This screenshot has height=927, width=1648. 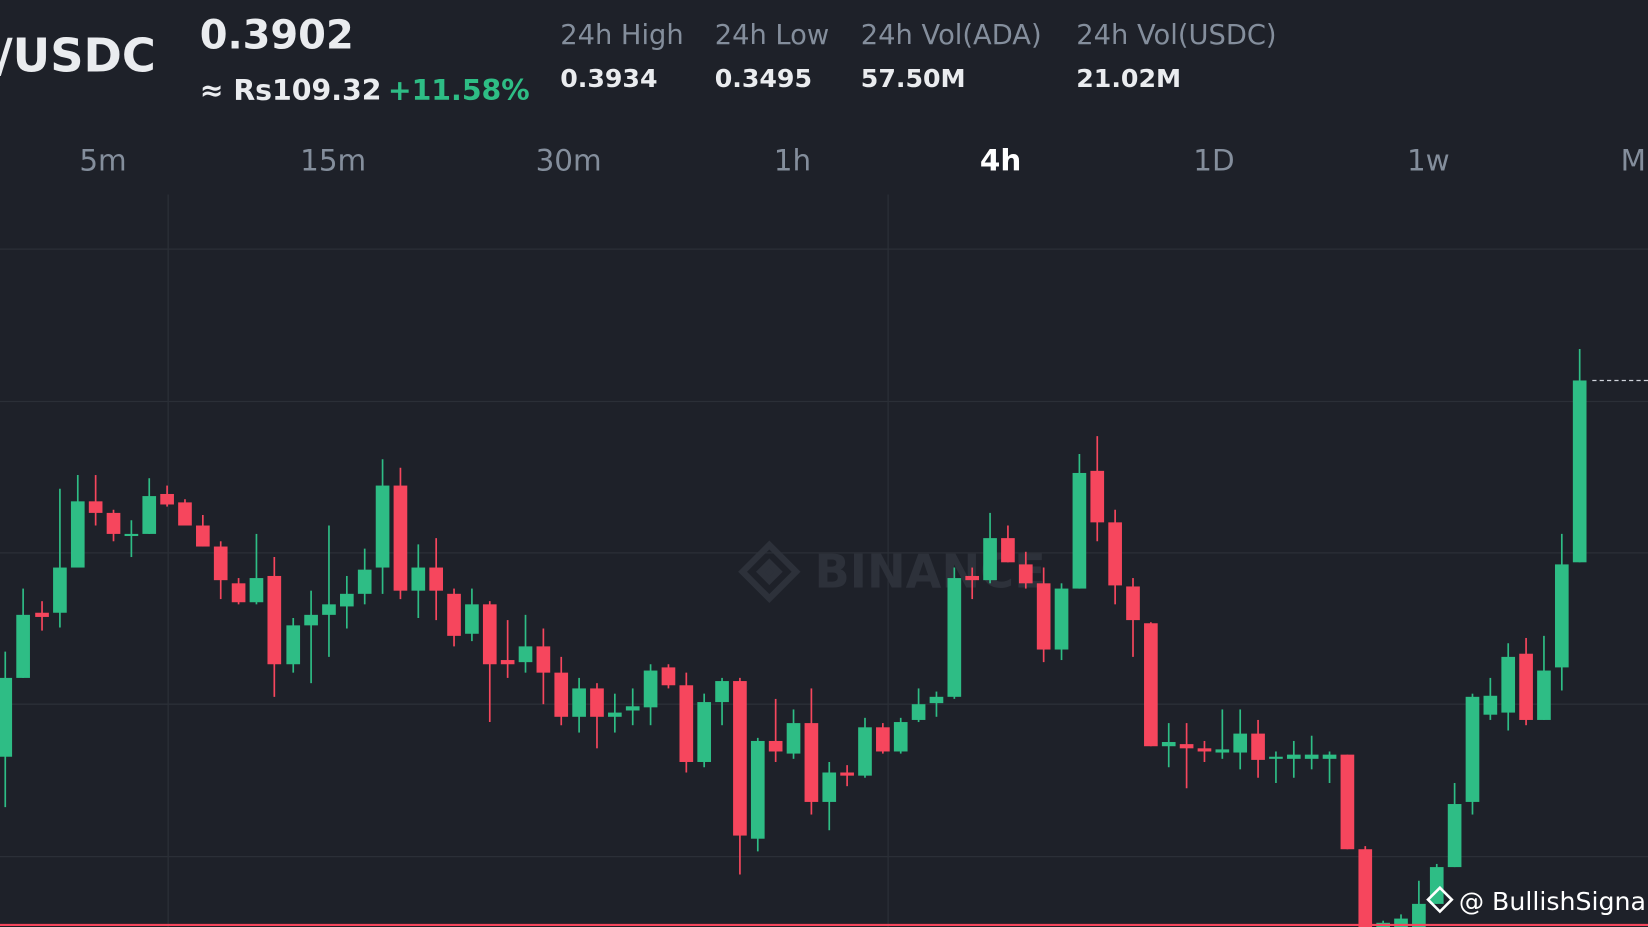 What do you see at coordinates (1428, 160) in the screenshot?
I see `timeframe-tab: 1w` at bounding box center [1428, 160].